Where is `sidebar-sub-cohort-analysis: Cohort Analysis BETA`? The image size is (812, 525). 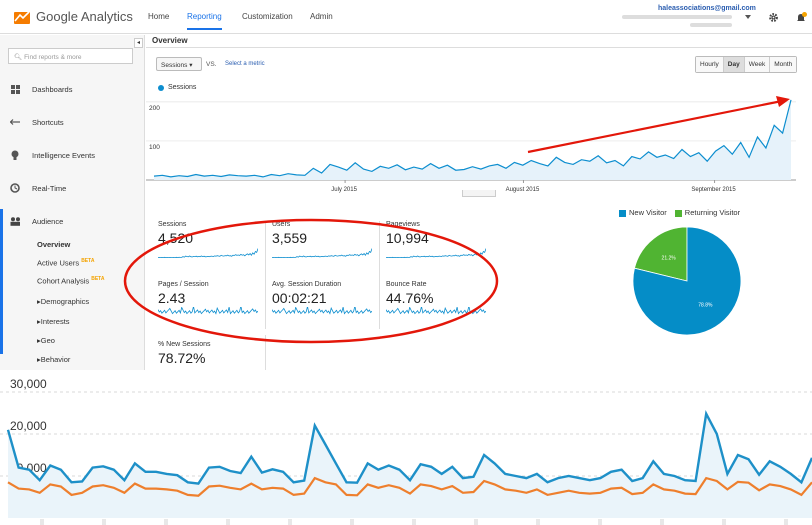
sidebar-sub-cohort-analysis: Cohort Analysis BETA is located at coordinates (71, 281).